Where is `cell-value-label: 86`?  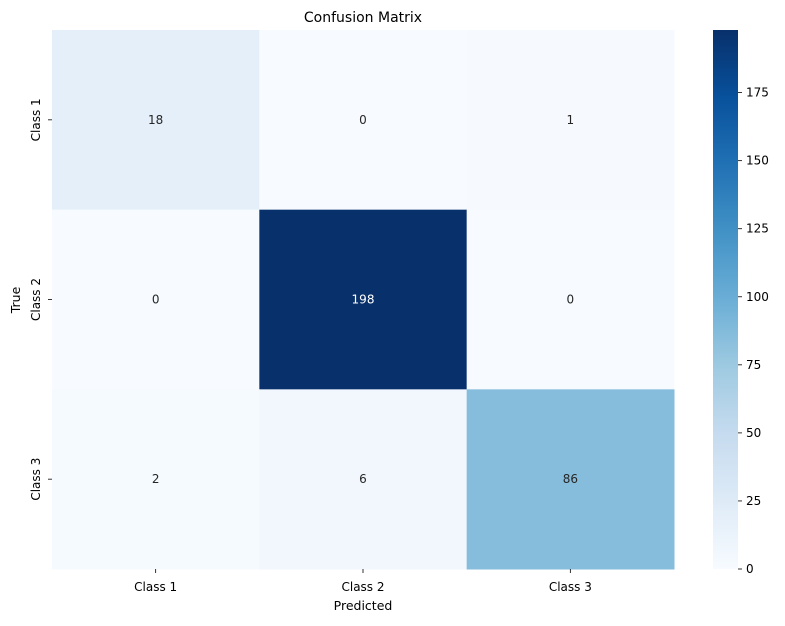 cell-value-label: 86 is located at coordinates (570, 479).